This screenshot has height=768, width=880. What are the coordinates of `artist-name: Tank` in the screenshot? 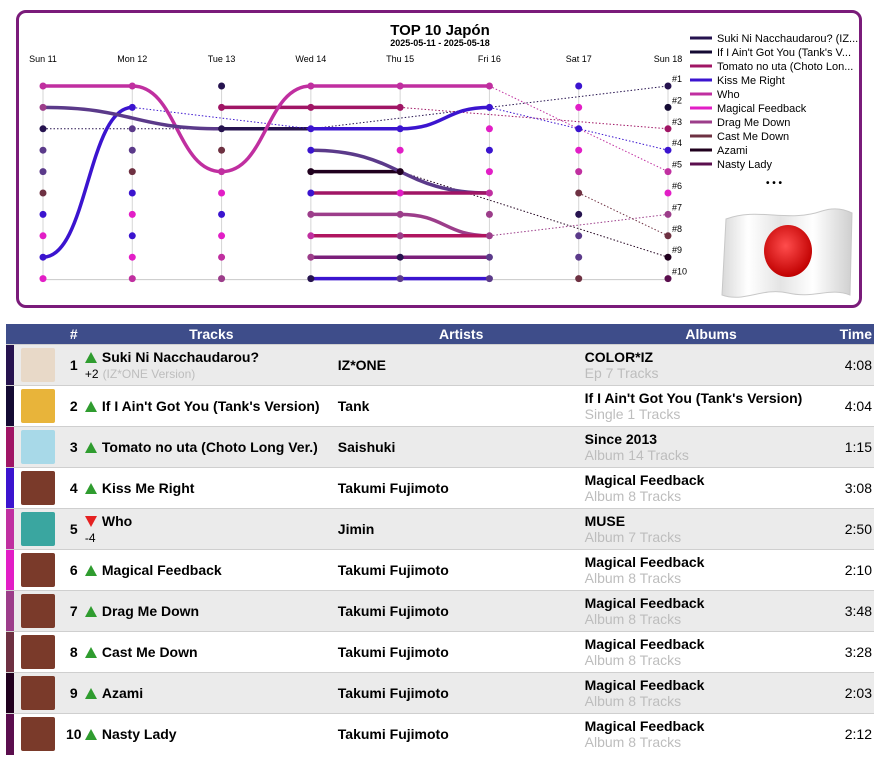 It's located at (353, 406).